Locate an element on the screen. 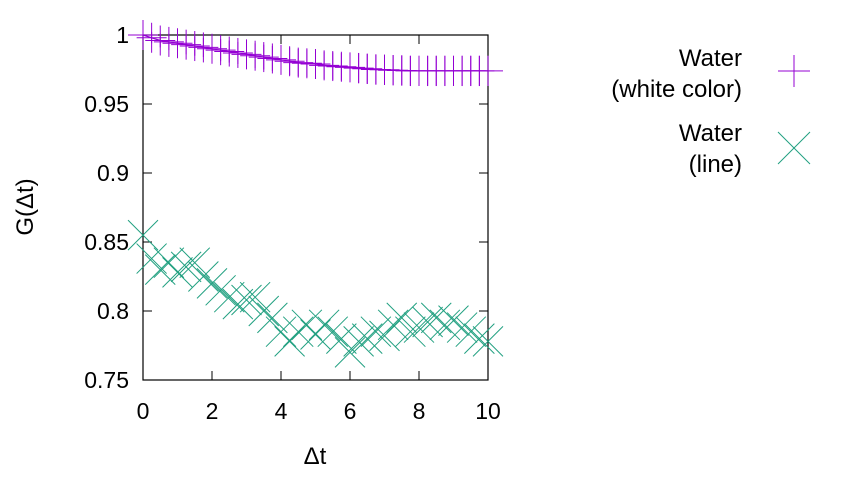  series-water-white-color is located at coordinates (315, 53).